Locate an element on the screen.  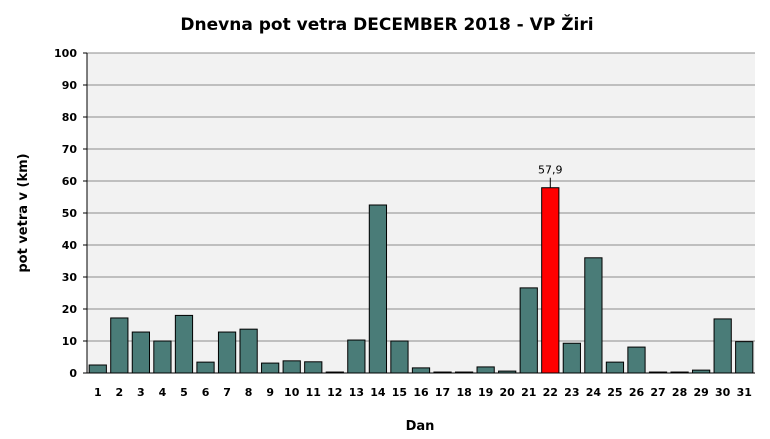
x-tick-label: 28 is located at coordinates (679, 392).